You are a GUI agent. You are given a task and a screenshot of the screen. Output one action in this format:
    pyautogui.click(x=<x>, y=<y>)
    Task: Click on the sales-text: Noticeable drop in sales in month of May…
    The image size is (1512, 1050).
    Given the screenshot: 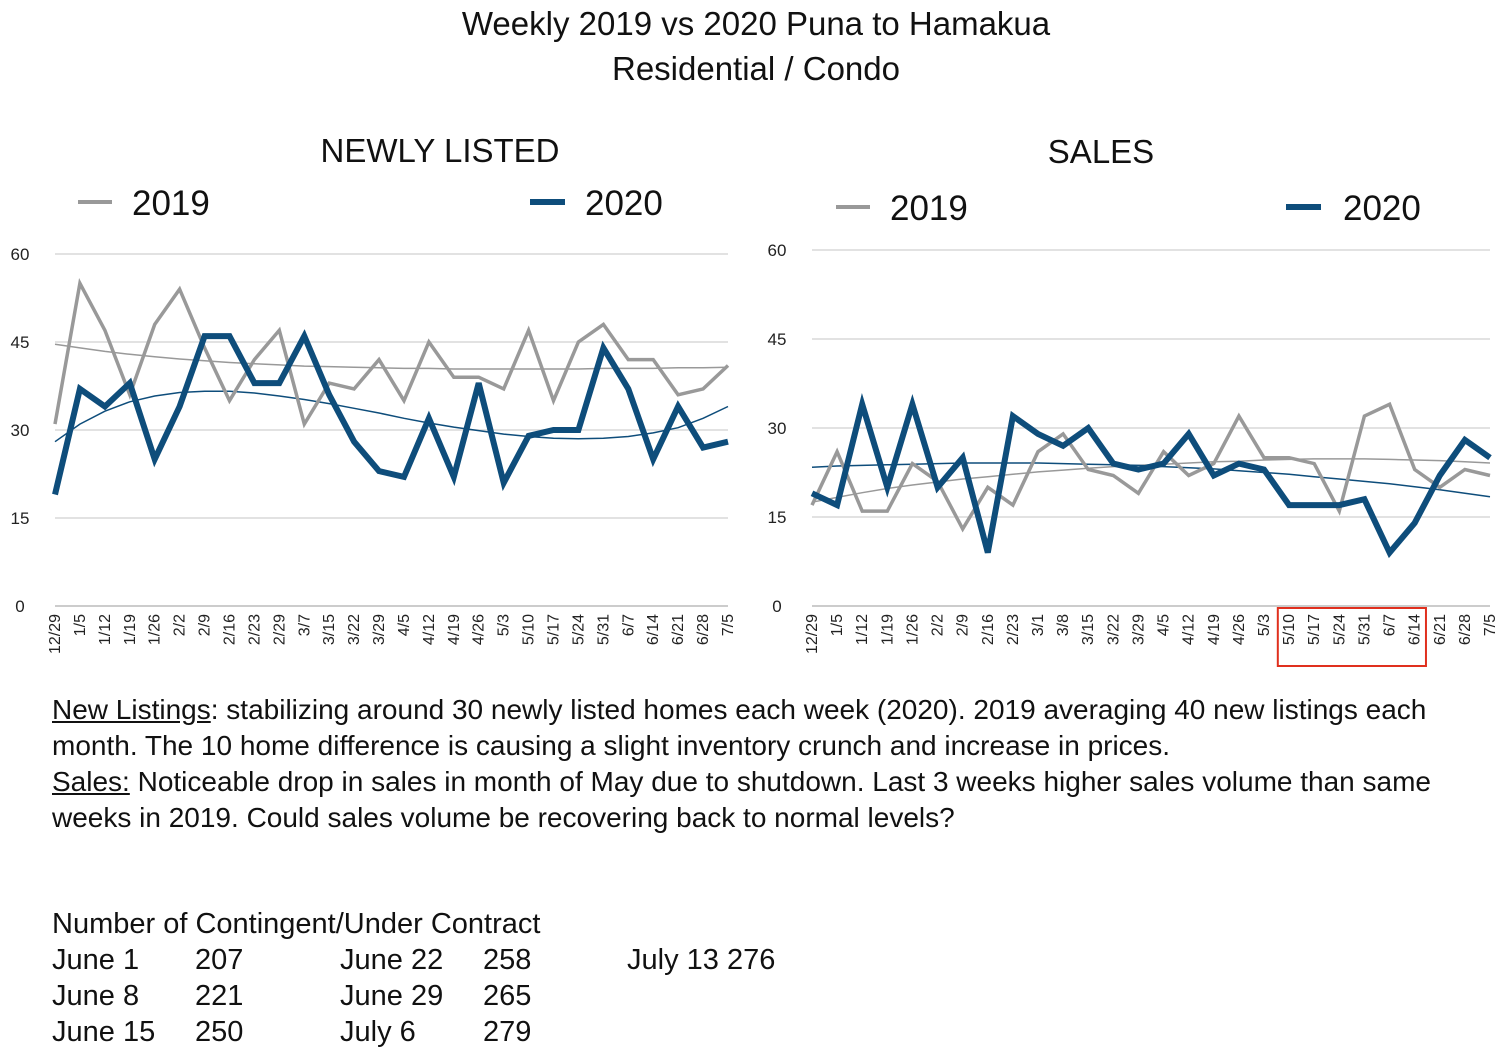 What is the action you would take?
    pyautogui.click(x=741, y=799)
    